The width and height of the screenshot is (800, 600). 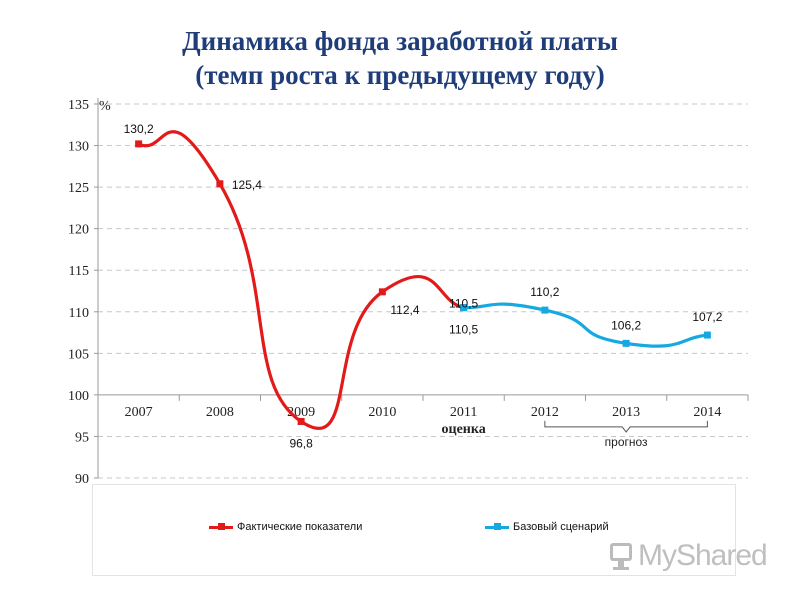 I want to click on data-label-1-2014: 107,2, so click(x=707, y=317).